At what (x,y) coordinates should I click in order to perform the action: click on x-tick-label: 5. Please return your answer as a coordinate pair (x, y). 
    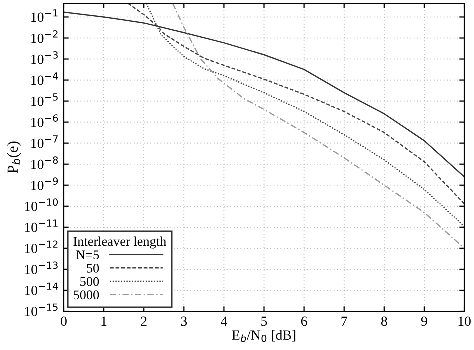
    Looking at the image, I should click on (265, 321).